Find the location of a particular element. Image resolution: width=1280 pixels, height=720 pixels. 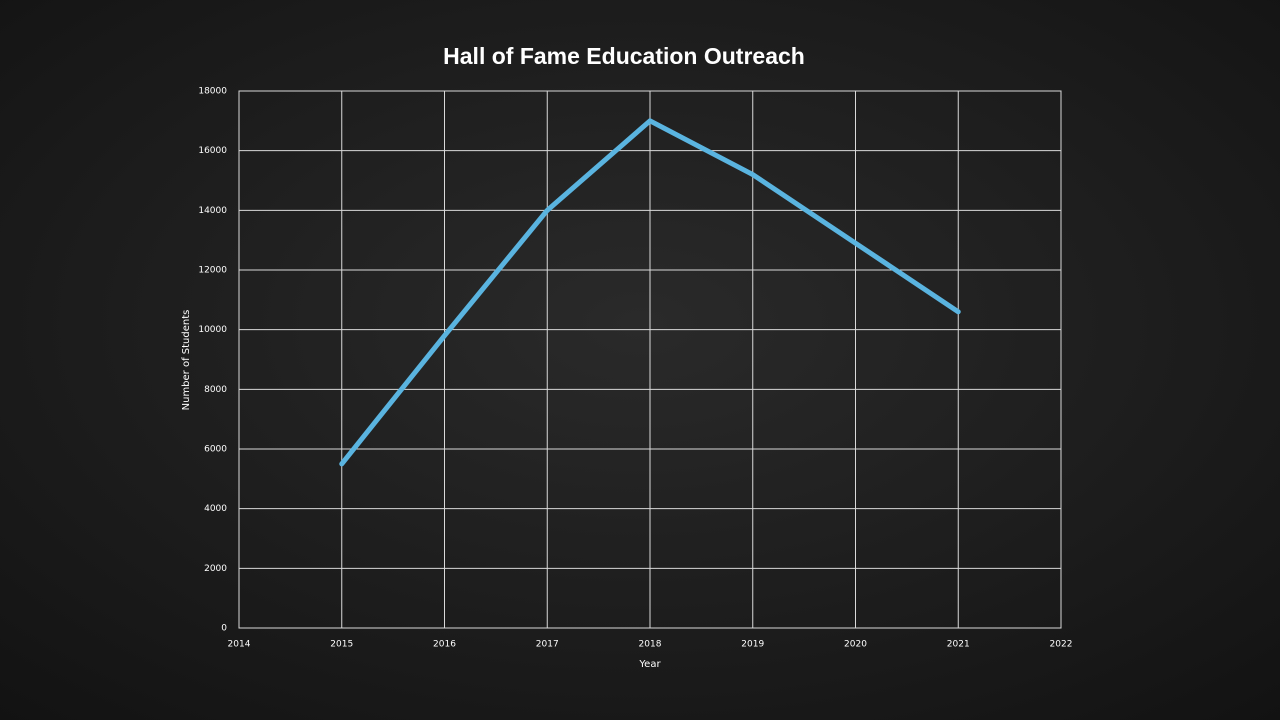

x-tick-label: 2017 is located at coordinates (547, 645).